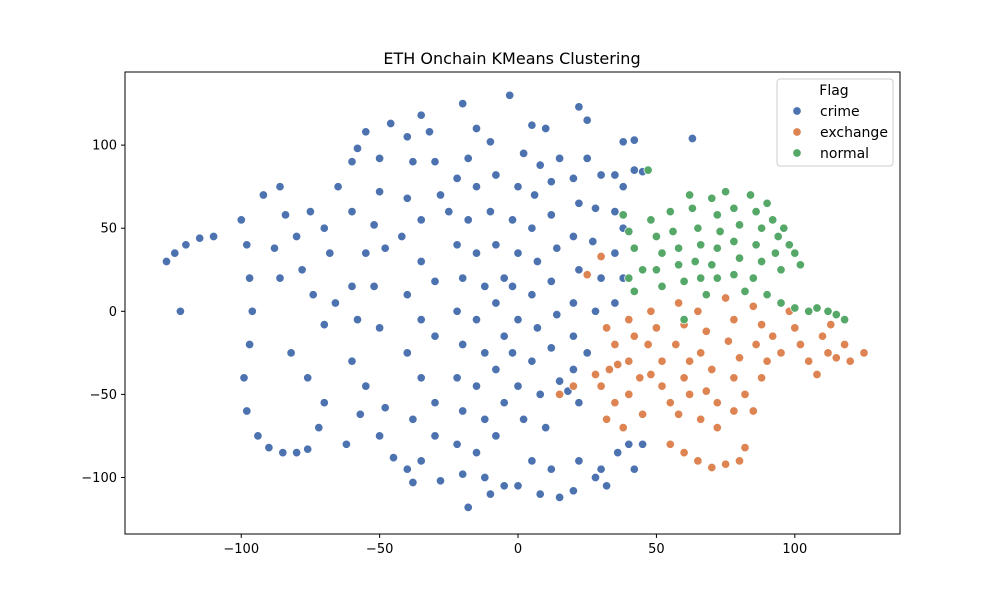 This screenshot has height=604, width=1000. I want to click on x-axis: −100 −50 0 50 100, so click(515, 545).